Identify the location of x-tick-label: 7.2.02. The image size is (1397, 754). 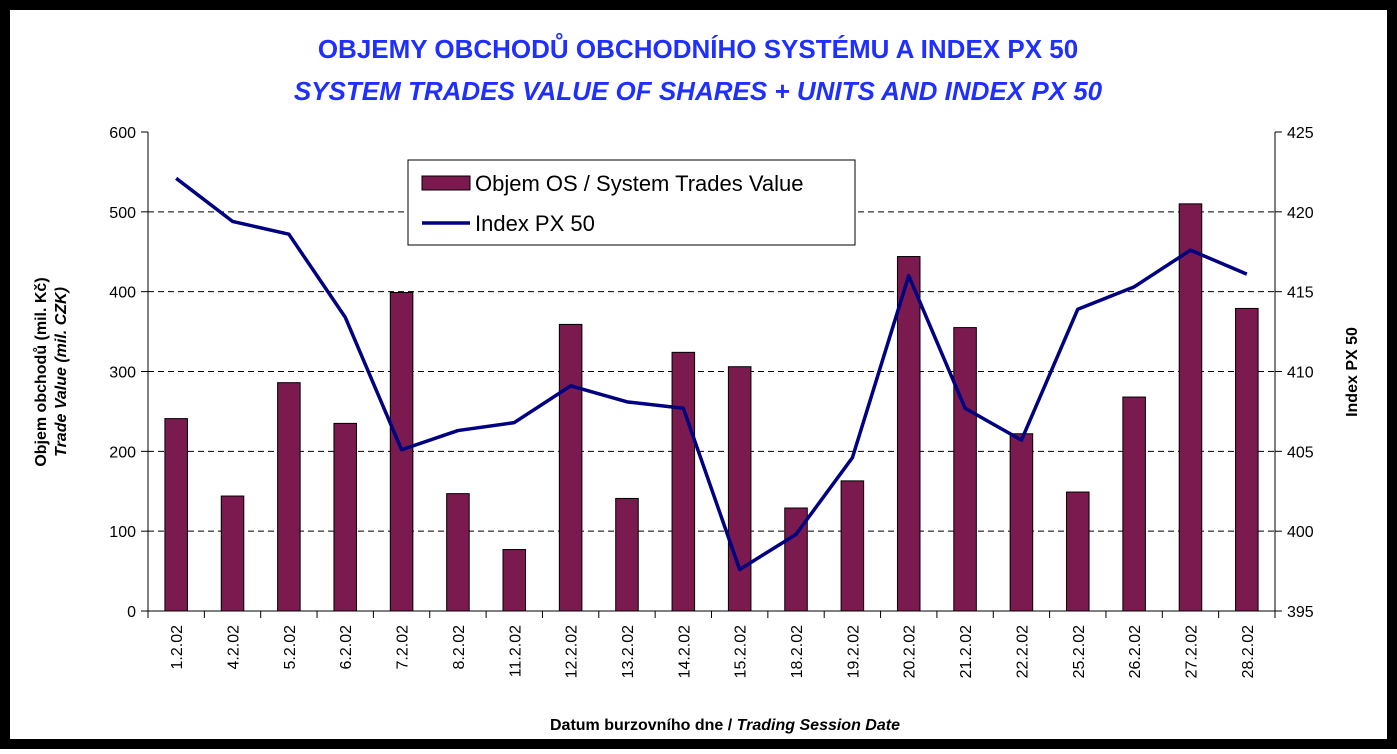
(403, 647).